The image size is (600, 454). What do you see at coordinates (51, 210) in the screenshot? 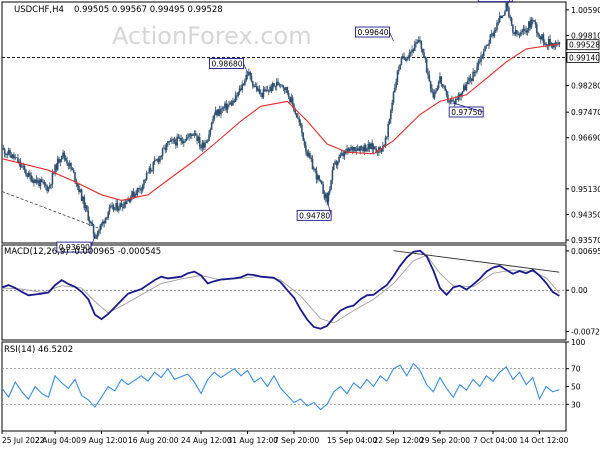
I see `trendline` at bounding box center [51, 210].